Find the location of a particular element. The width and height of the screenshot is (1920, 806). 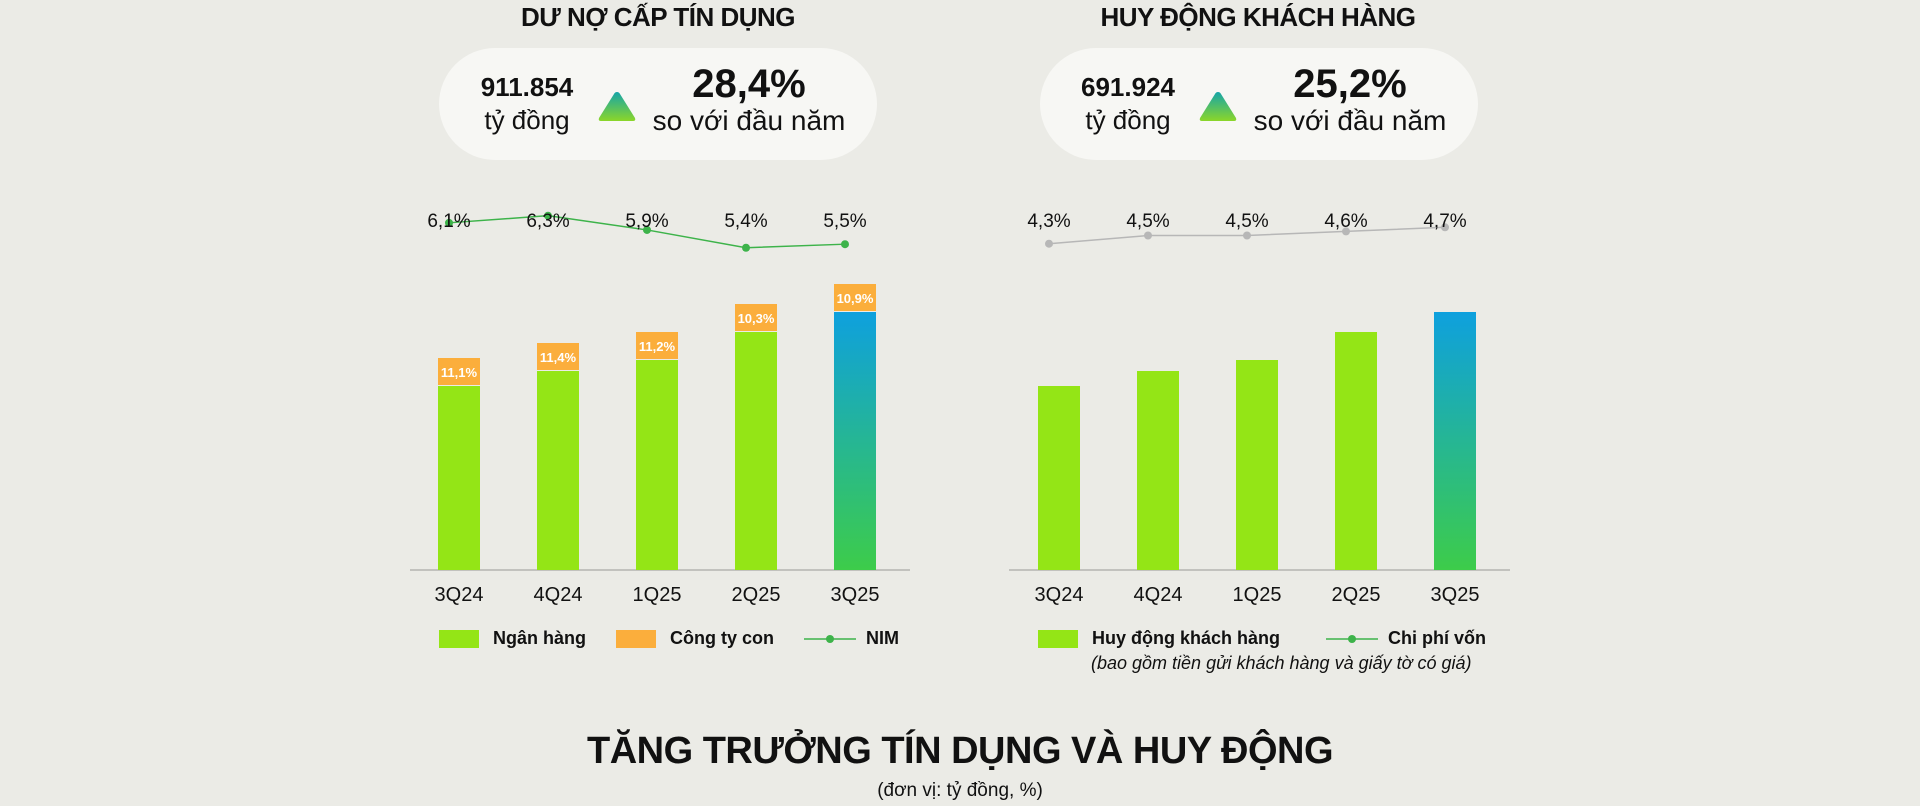

credit-tick-label: 1Q25 is located at coordinates (657, 595).